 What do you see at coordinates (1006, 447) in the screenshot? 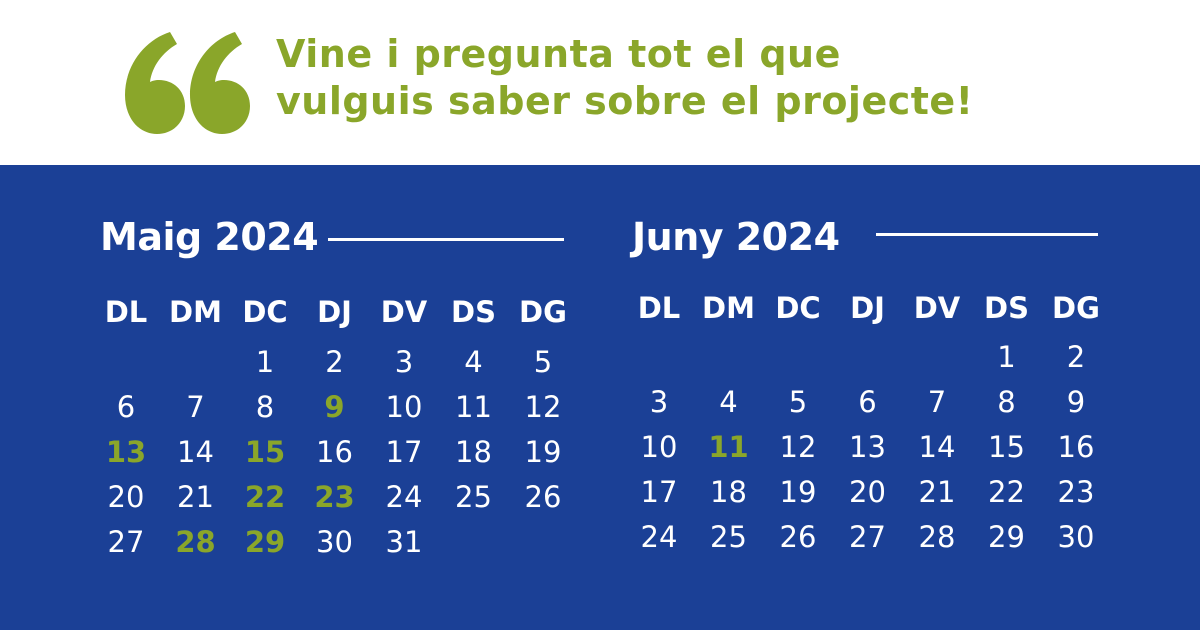
I see `calendar-day: 15` at bounding box center [1006, 447].